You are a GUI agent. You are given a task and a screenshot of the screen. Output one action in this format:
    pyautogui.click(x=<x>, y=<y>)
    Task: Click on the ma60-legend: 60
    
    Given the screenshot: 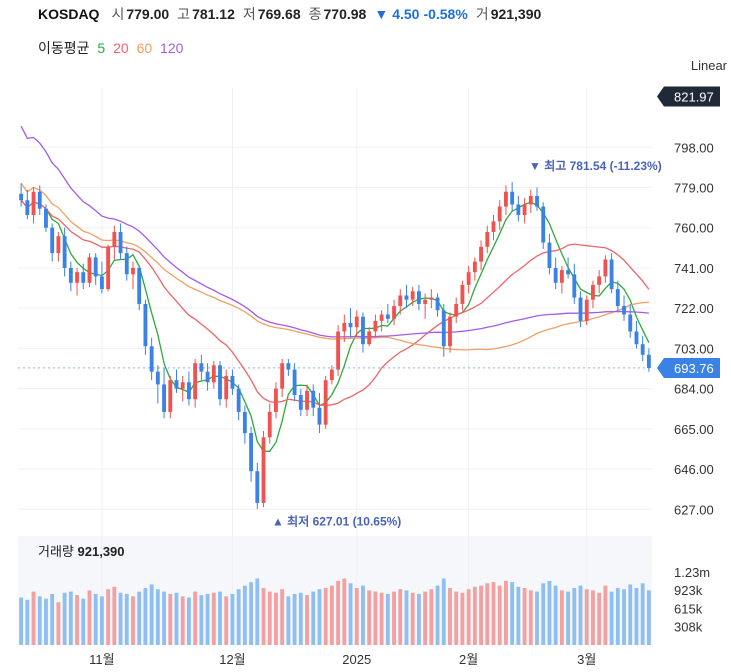 What is the action you would take?
    pyautogui.click(x=144, y=48)
    